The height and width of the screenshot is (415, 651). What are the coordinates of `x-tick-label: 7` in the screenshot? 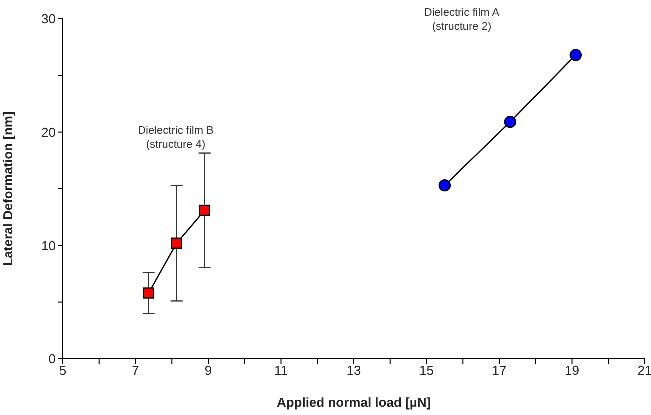 It's located at (136, 370).